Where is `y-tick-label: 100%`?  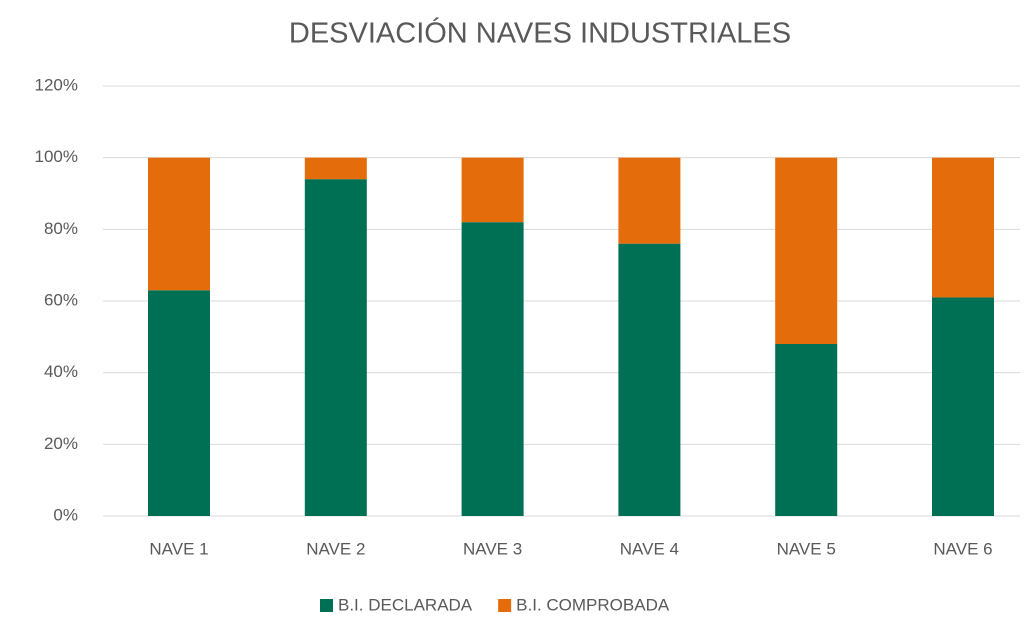 y-tick-label: 100% is located at coordinates (56, 156).